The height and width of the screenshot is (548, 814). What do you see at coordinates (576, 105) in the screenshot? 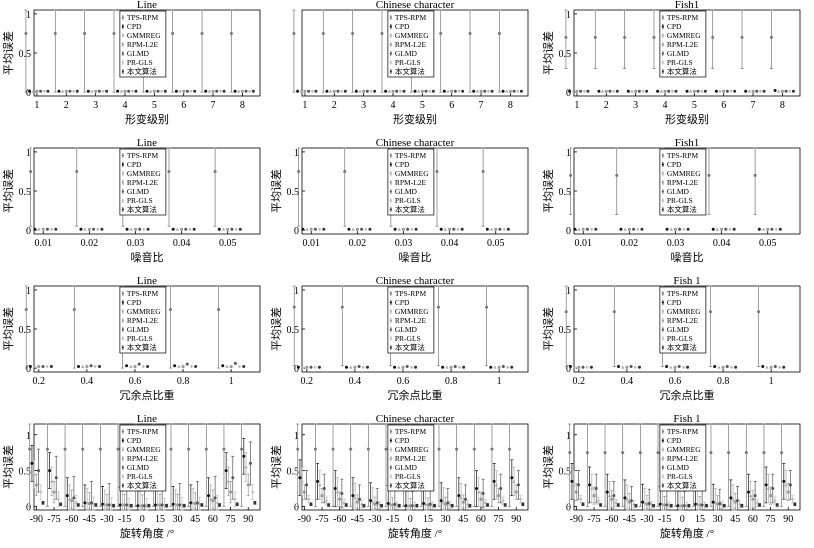
I see `x-tick-label: 1` at bounding box center [576, 105].